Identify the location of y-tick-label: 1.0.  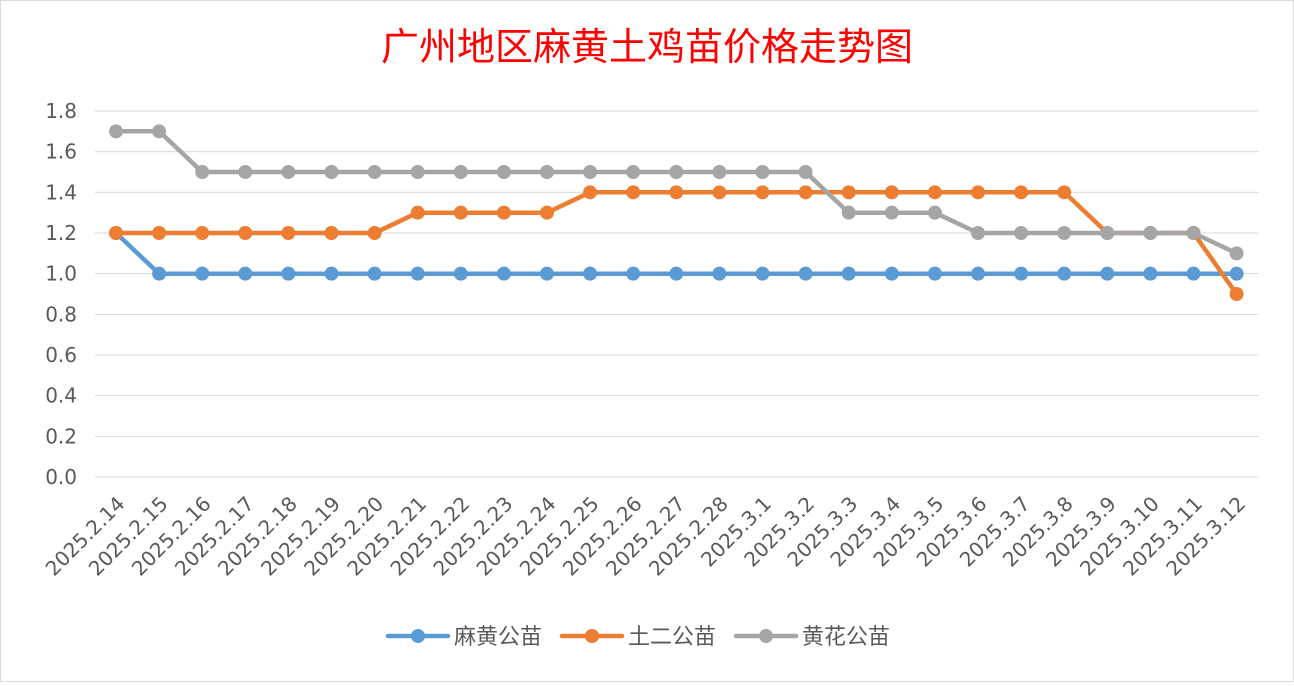
(61, 274).